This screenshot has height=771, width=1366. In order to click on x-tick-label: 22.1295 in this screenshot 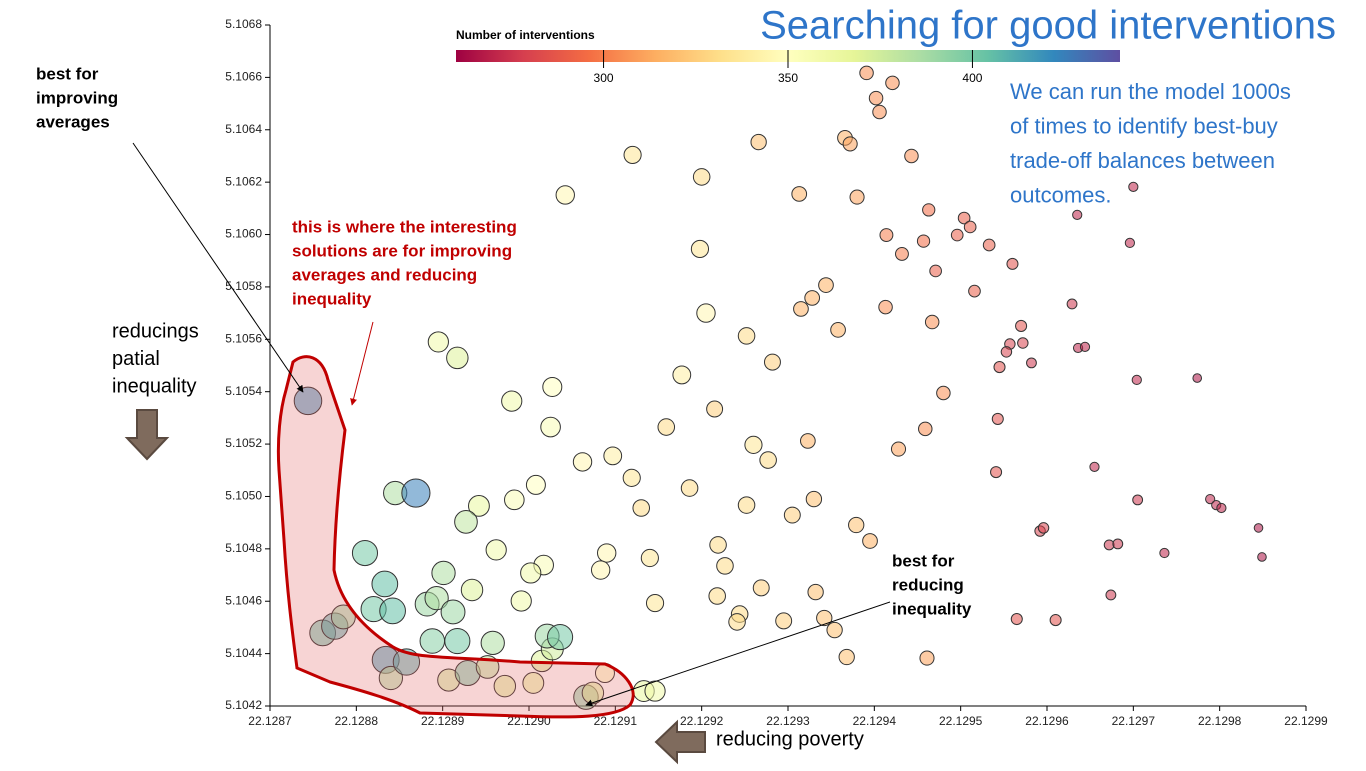, I will do `click(961, 721)`.